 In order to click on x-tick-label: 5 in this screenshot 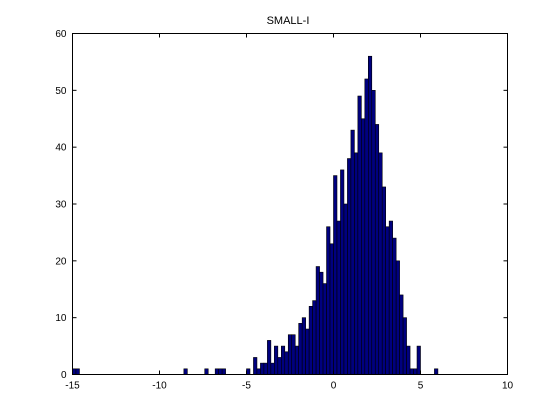, I will do `click(421, 386)`.